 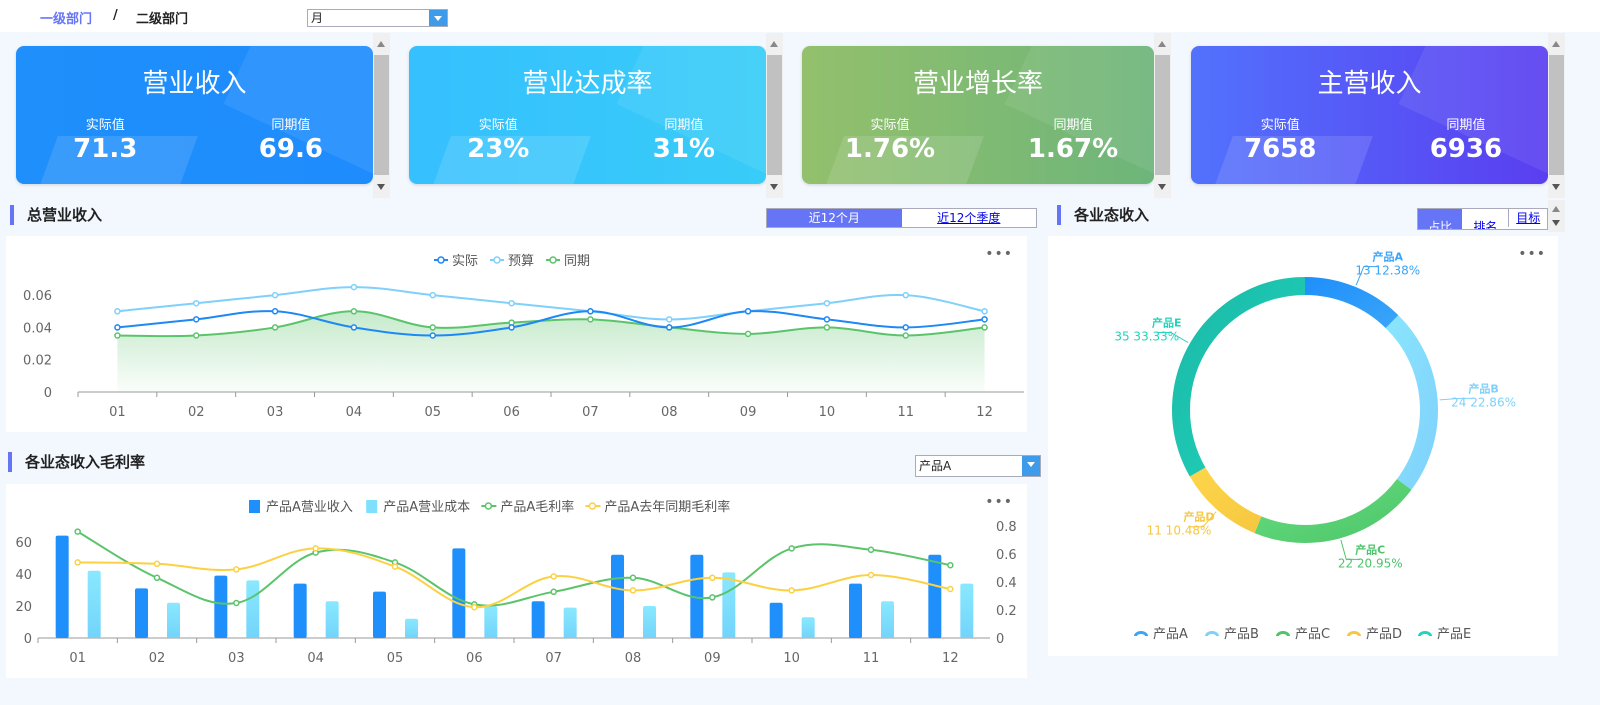 I want to click on kpi-card: 营业达成率 实际值 23% 同期值 31%, so click(x=587, y=115).